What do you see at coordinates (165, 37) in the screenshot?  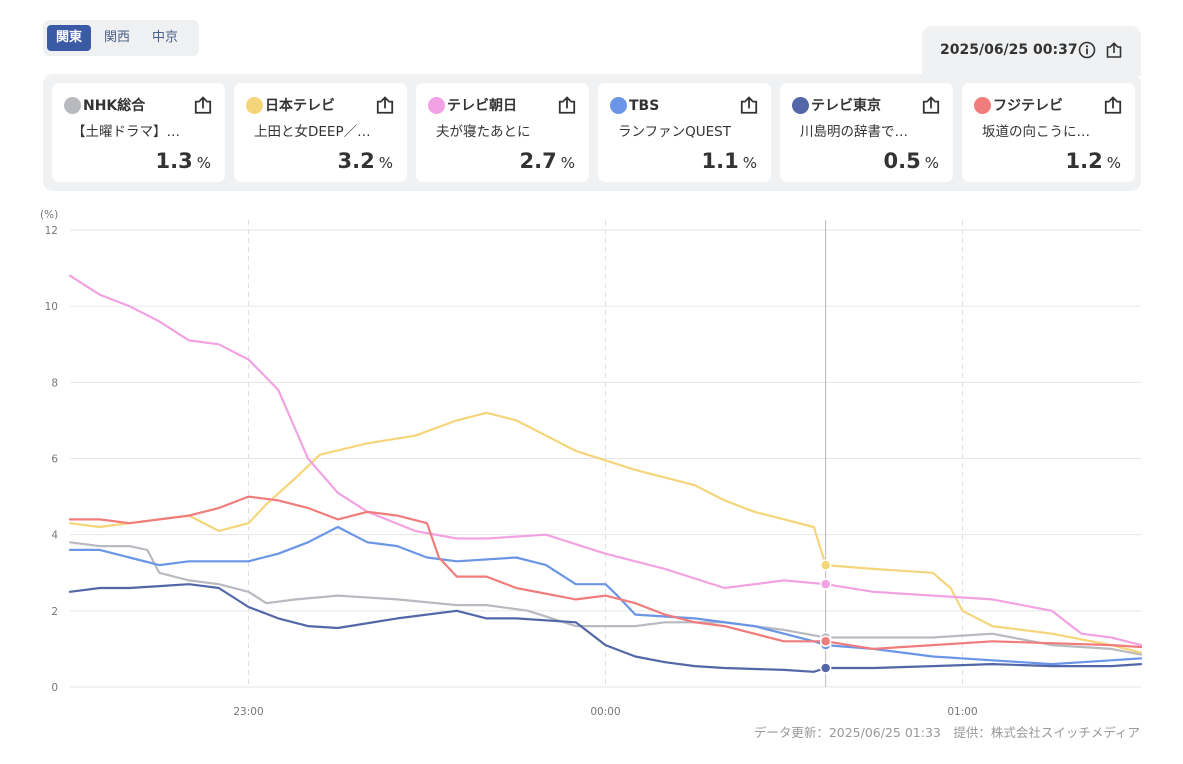 I see `region-tab-chukyo: 中京` at bounding box center [165, 37].